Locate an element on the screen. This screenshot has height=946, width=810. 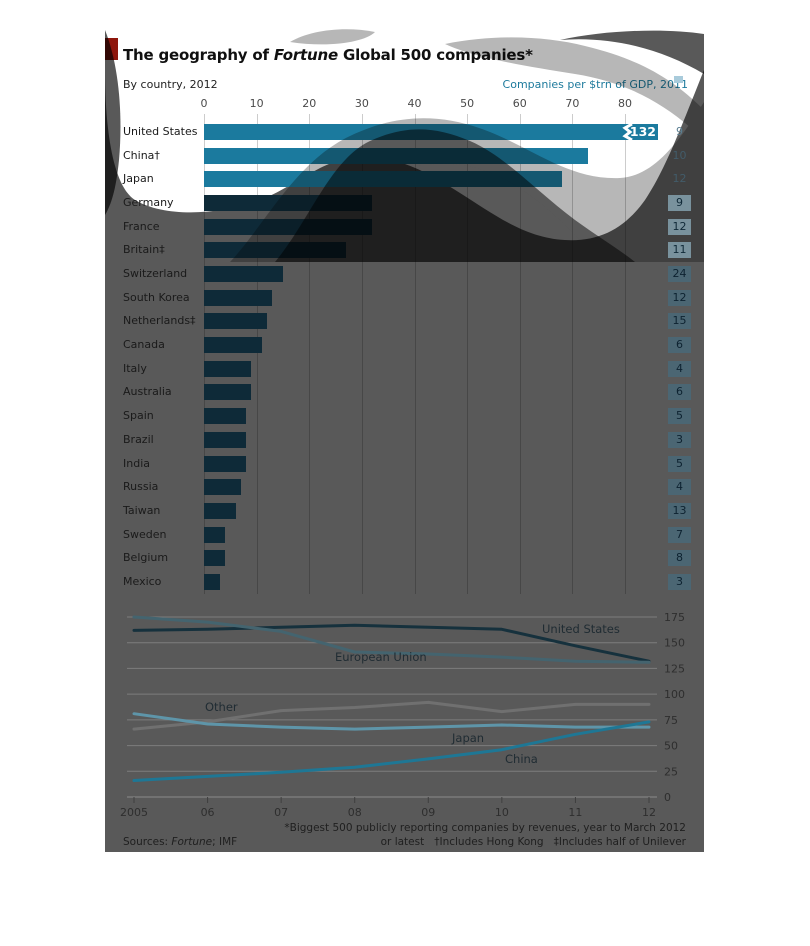
bar-category-label: France is located at coordinates (141, 226).